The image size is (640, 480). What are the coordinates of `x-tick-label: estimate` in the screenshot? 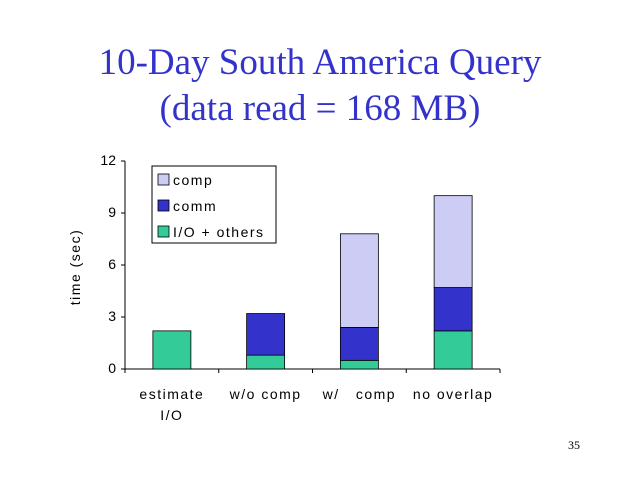 It's located at (171, 394).